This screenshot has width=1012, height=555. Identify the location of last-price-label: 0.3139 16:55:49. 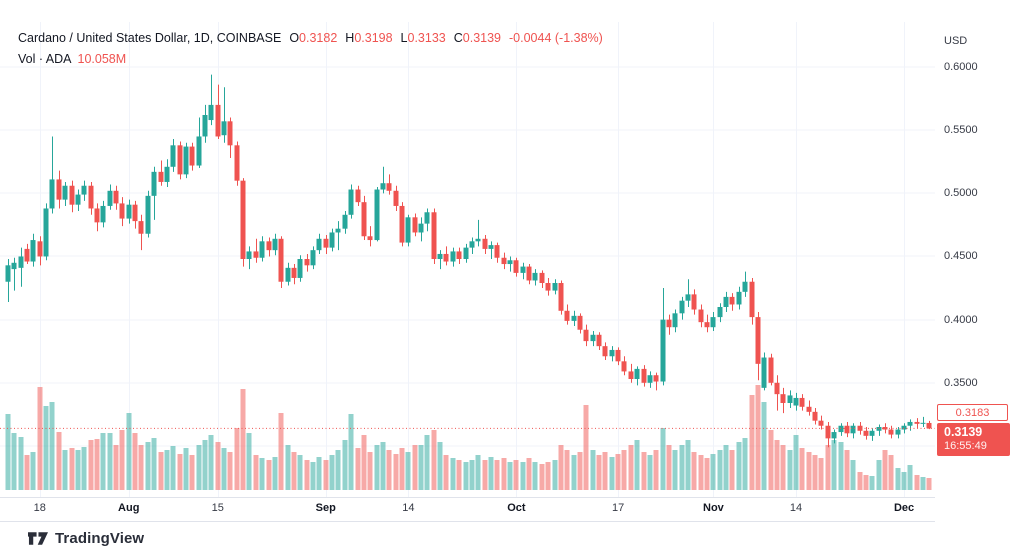
(973, 439).